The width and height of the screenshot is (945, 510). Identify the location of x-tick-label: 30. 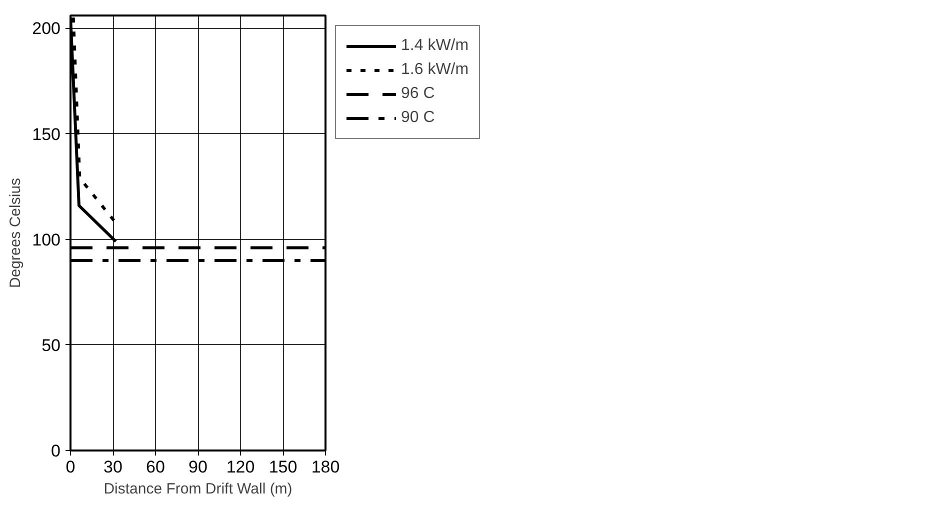
(113, 467).